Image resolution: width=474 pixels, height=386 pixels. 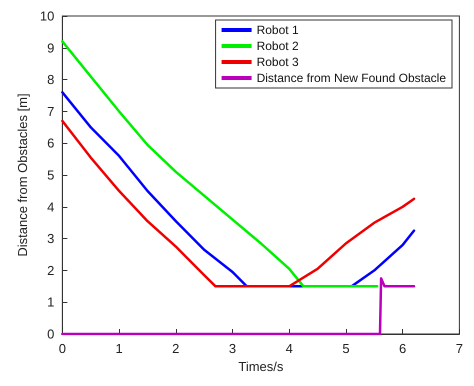 I want to click on x-tick-label: 1, so click(x=119, y=348).